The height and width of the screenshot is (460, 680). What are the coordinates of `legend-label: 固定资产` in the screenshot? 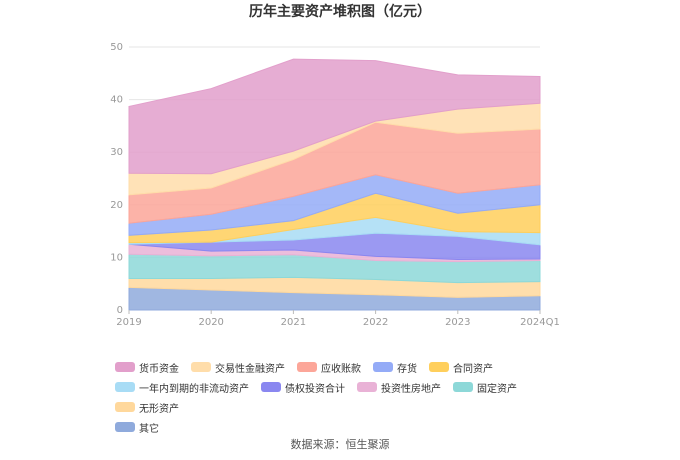 It's located at (497, 389).